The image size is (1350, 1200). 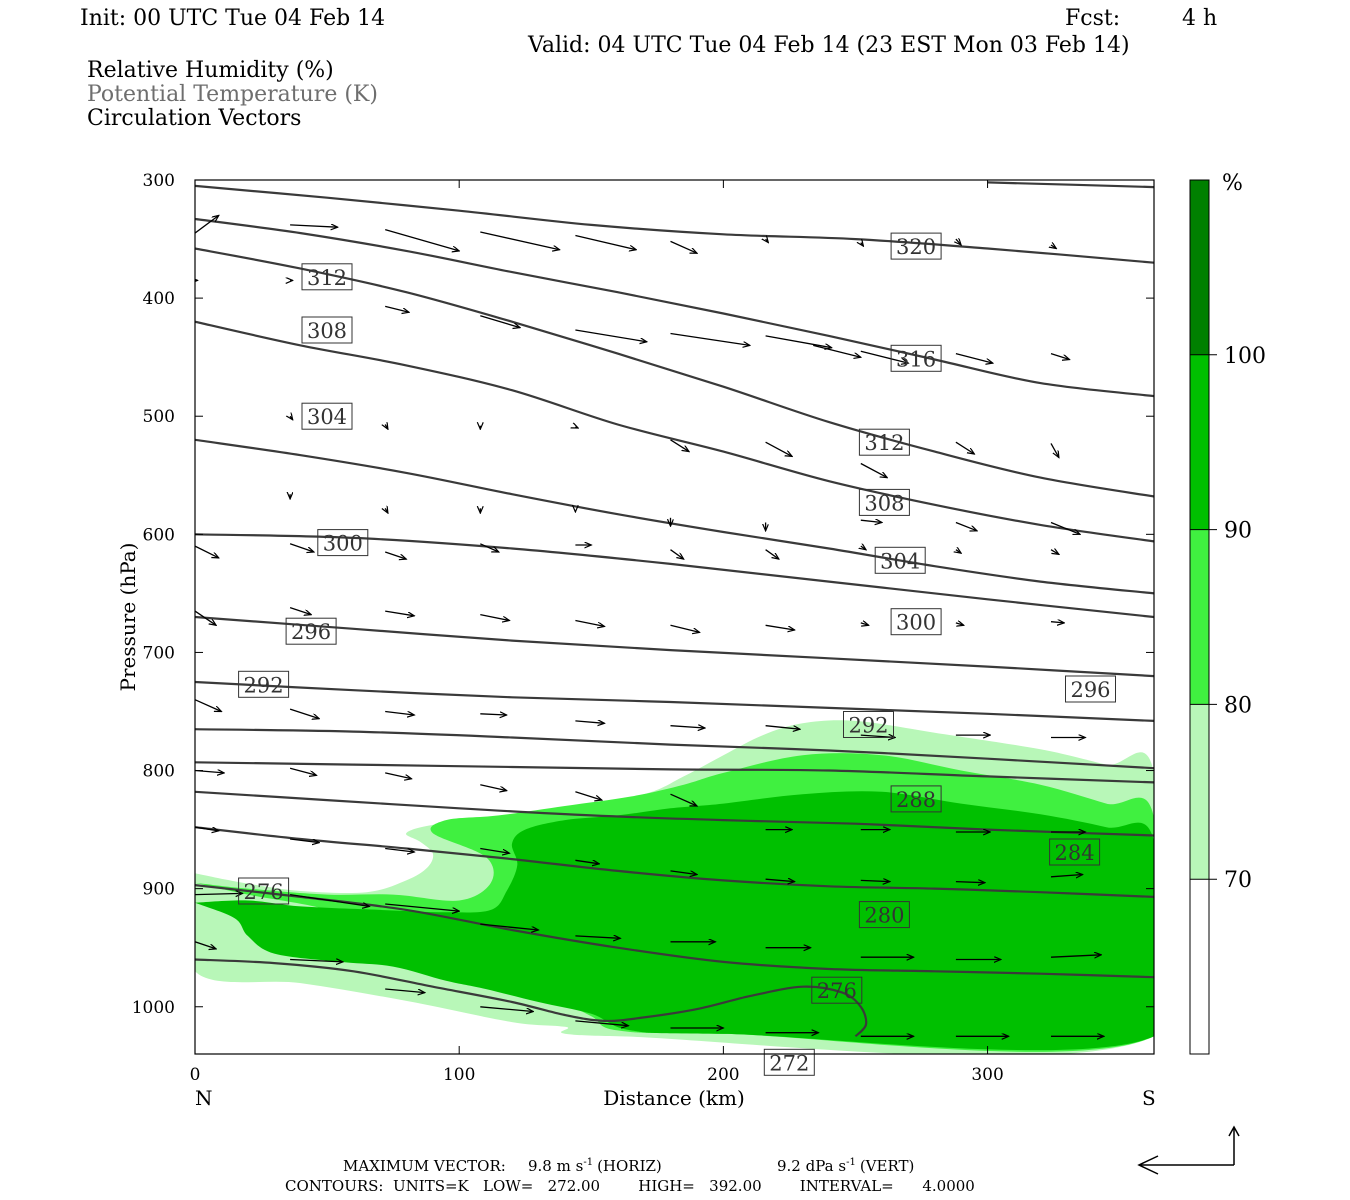 What do you see at coordinates (723, 1075) in the screenshot?
I see `x-tick-label: 200` at bounding box center [723, 1075].